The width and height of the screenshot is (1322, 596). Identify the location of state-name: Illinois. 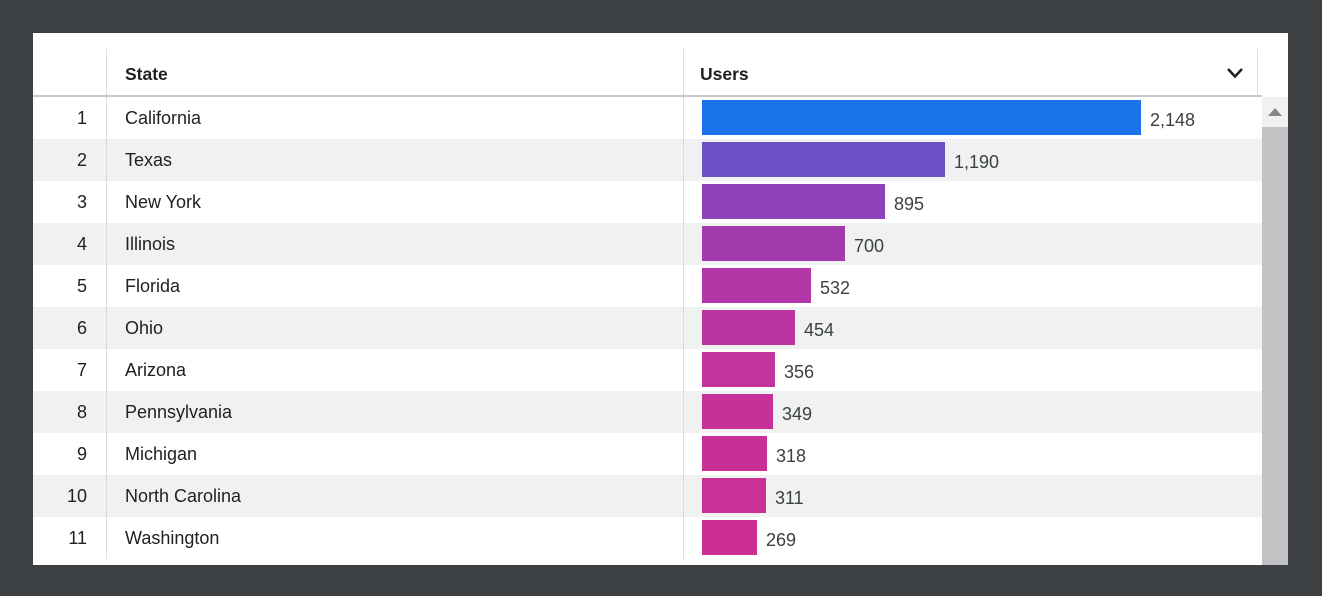
(395, 244).